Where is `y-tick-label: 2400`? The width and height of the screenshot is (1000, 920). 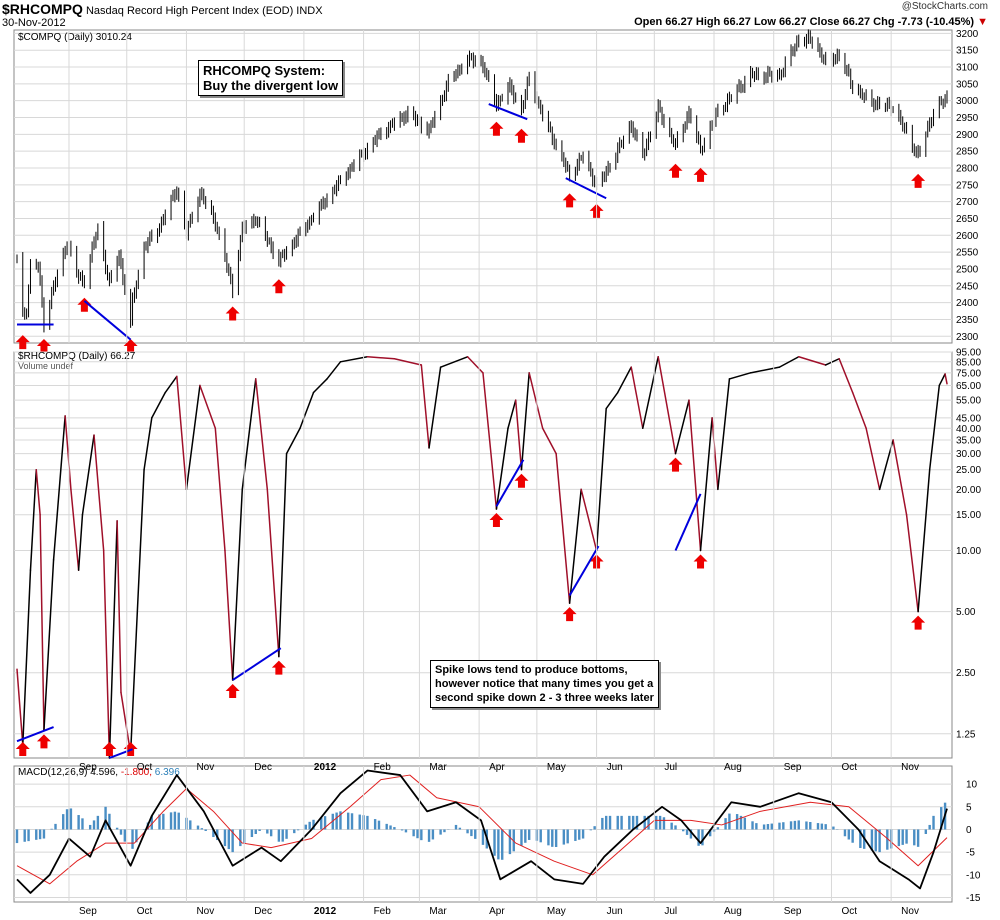
y-tick-label: 2400 is located at coordinates (967, 303).